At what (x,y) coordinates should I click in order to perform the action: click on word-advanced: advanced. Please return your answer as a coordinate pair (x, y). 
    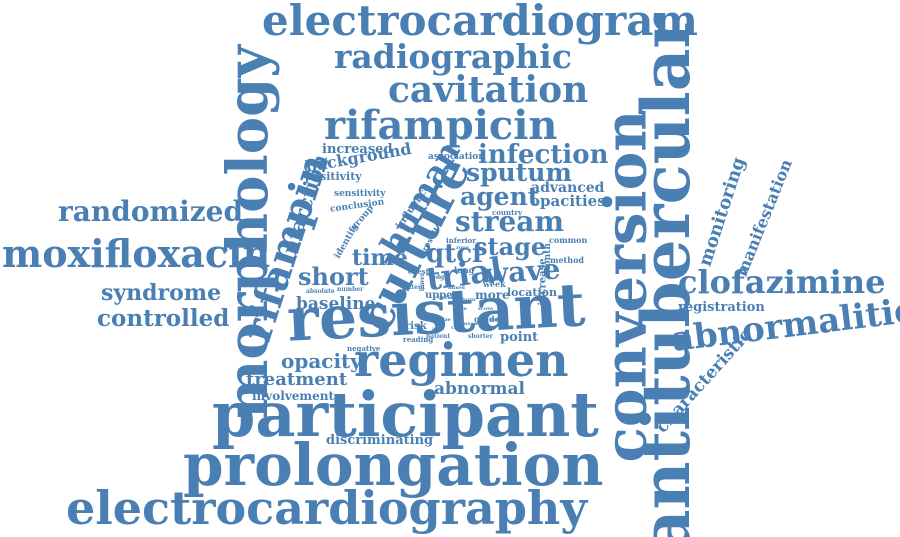
    Looking at the image, I should click on (568, 188).